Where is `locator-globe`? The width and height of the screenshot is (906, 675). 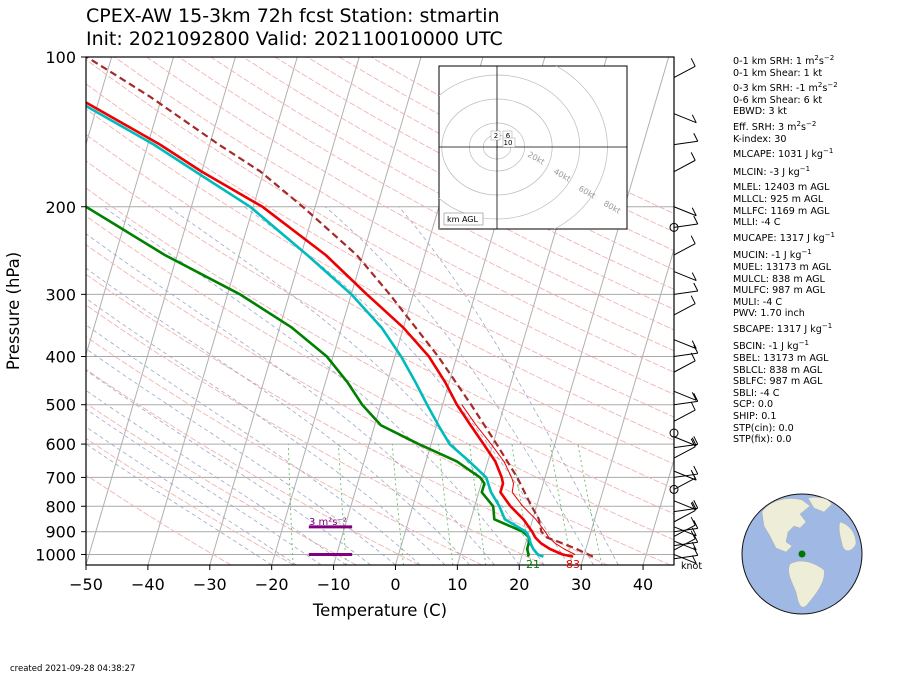
locator-globe is located at coordinates (802, 554).